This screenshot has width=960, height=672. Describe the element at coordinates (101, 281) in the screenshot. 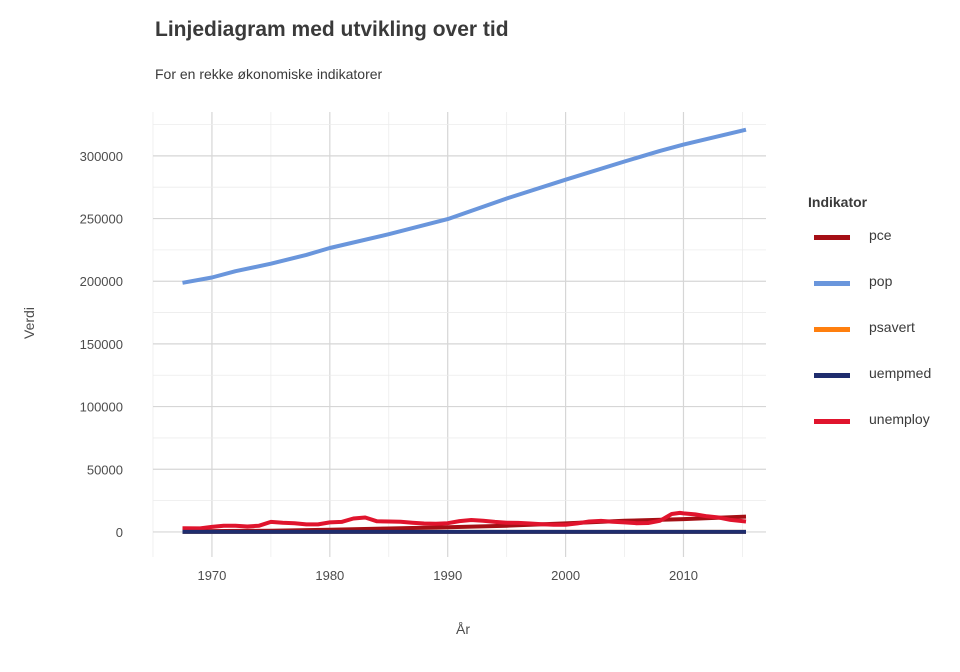

I see `y-tick-label: 200000` at that location.